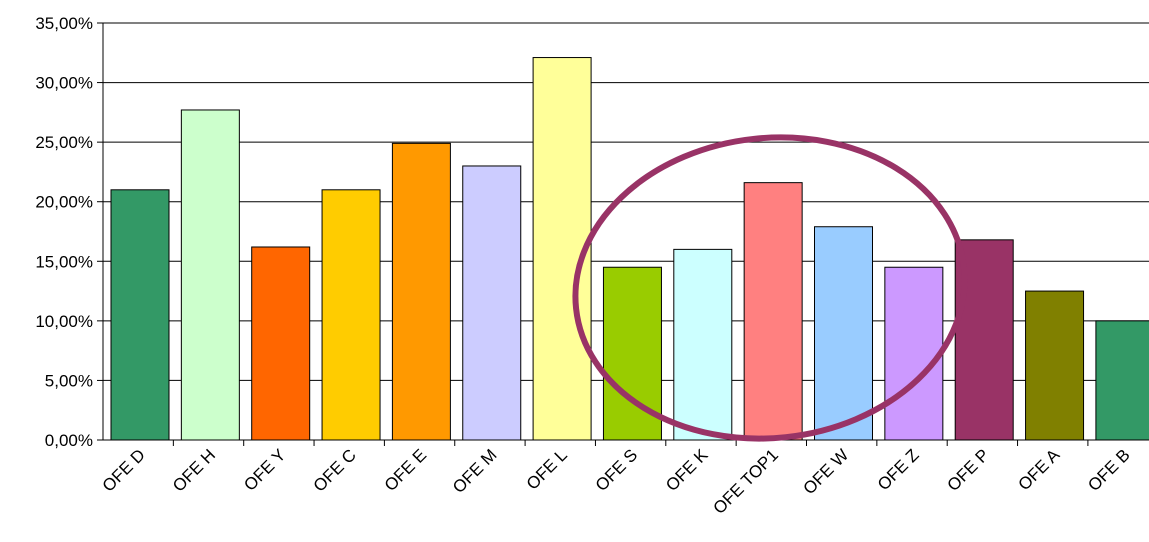 The height and width of the screenshot is (542, 1149). What do you see at coordinates (1109, 470) in the screenshot?
I see `x-category-label: OFE B` at bounding box center [1109, 470].